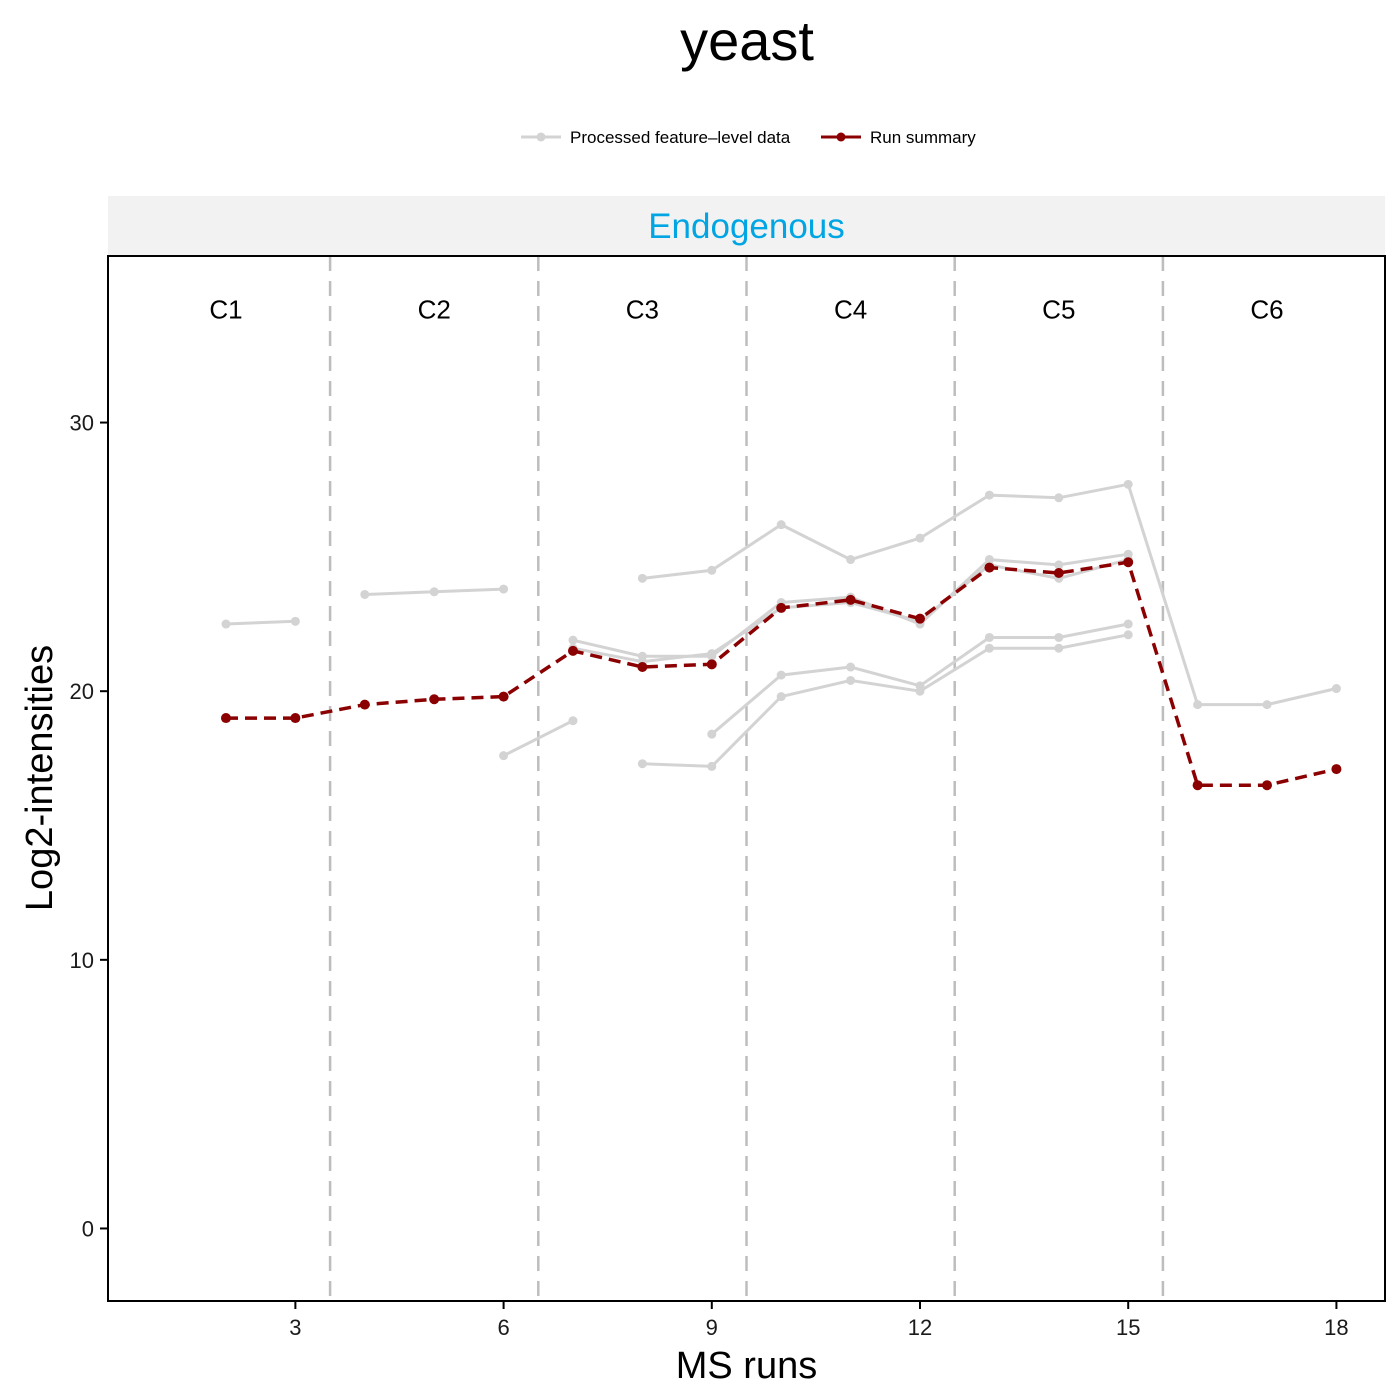 The image size is (1400, 1400). I want to click on condition-label: C6, so click(1266, 310).